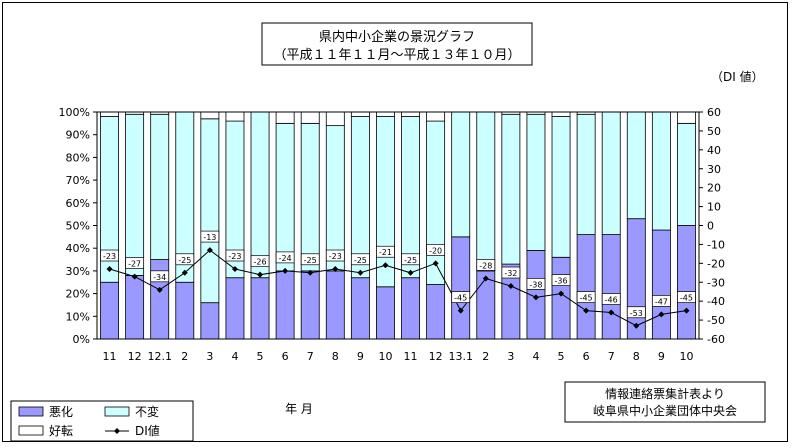  Describe the element at coordinates (396, 55) in the screenshot. I see `chart-subtitle: （平成１１年１１月～平成１３年１０月）` at that location.